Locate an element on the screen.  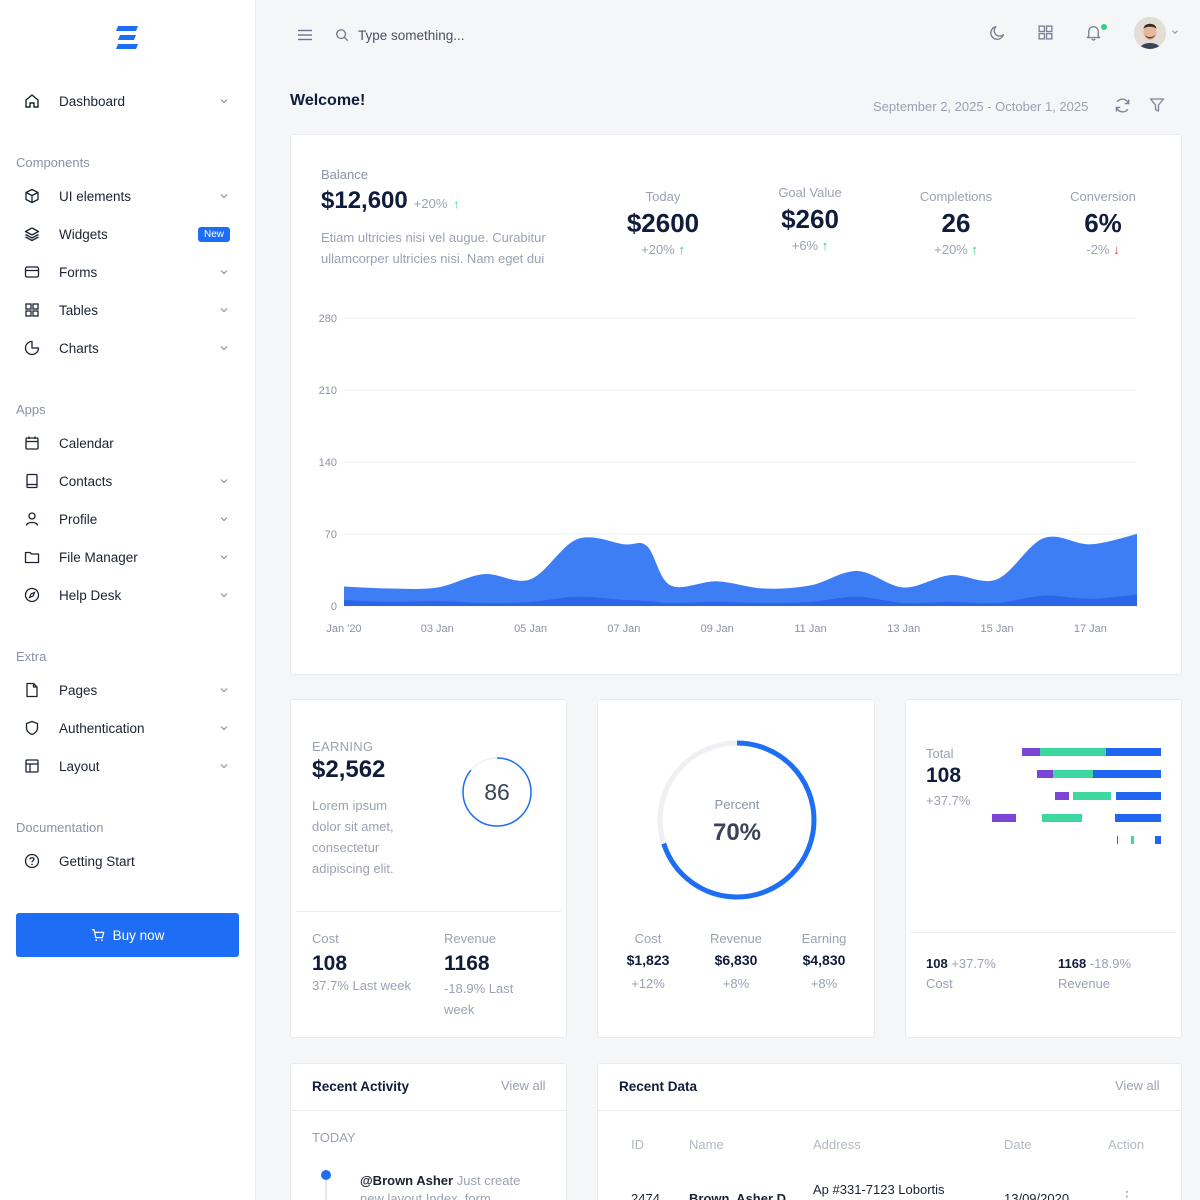
sidebar-item-profile: Profile is located at coordinates (128, 519).